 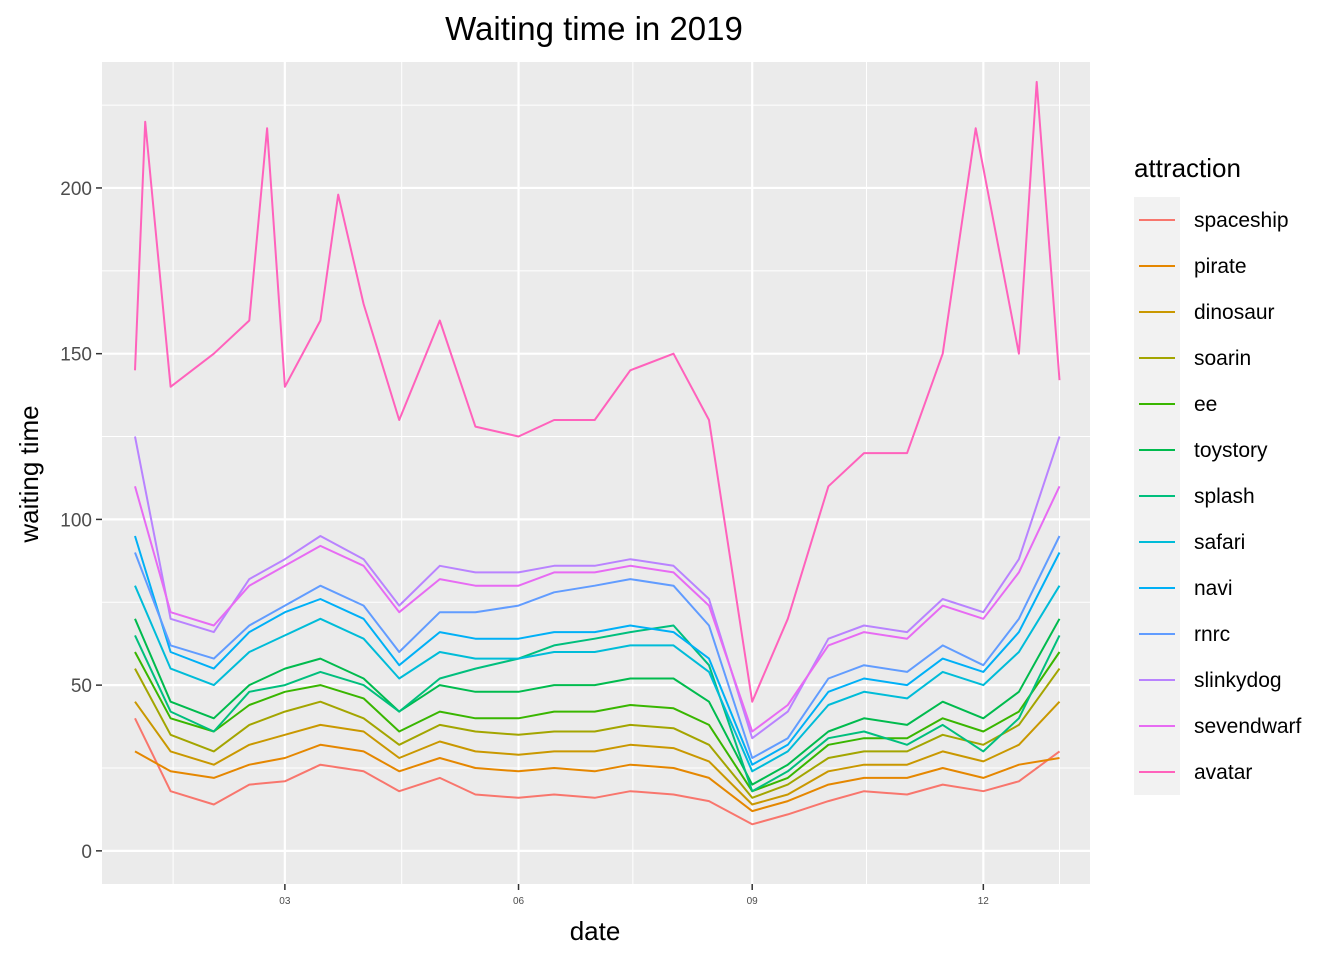 I want to click on x-axis: 03 06 09 12, so click(x=634, y=895).